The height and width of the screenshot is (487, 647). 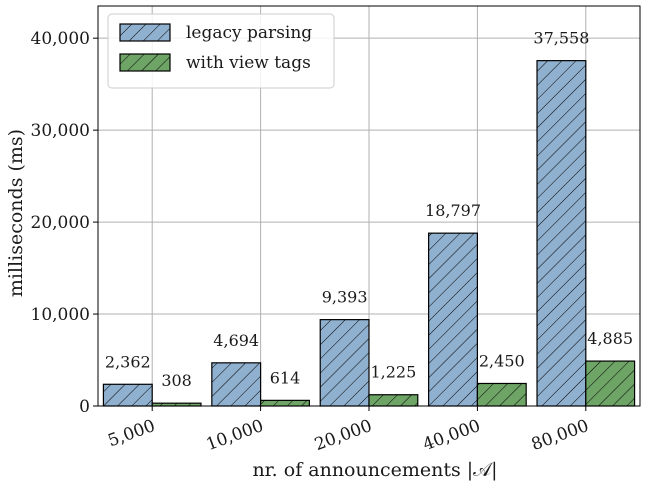 I want to click on data-label: 37,558, so click(x=561, y=38).